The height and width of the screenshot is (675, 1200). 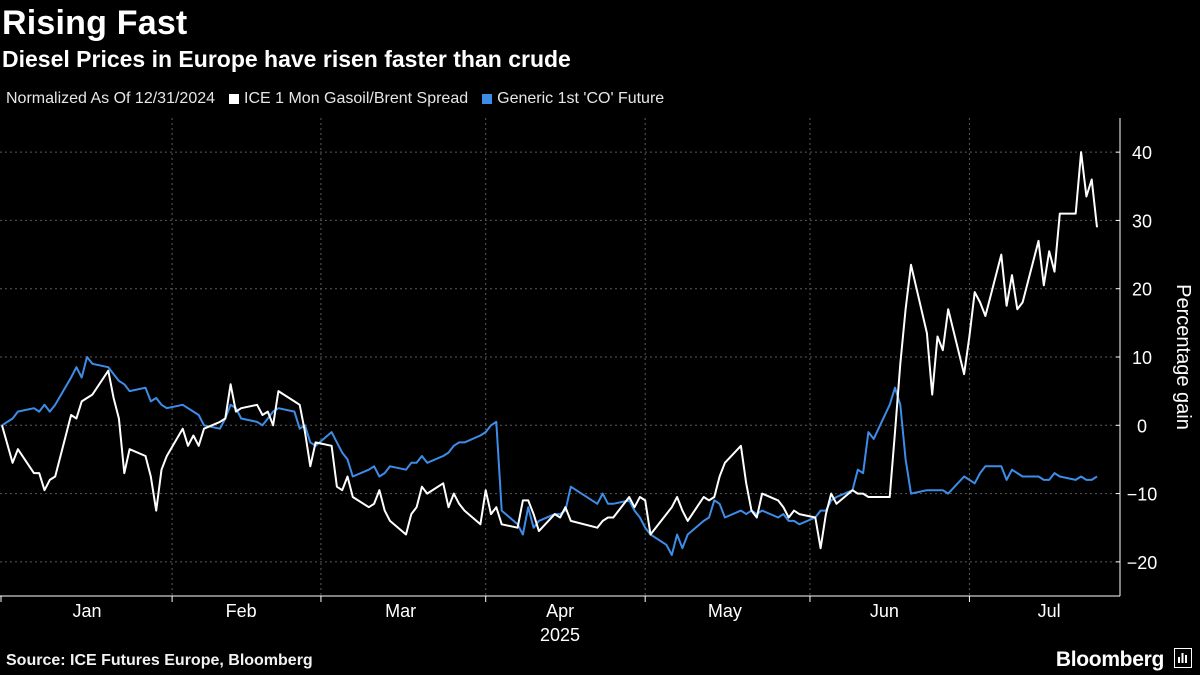 What do you see at coordinates (234, 99) in the screenshot?
I see `legend-swatch-gasoil-spread` at bounding box center [234, 99].